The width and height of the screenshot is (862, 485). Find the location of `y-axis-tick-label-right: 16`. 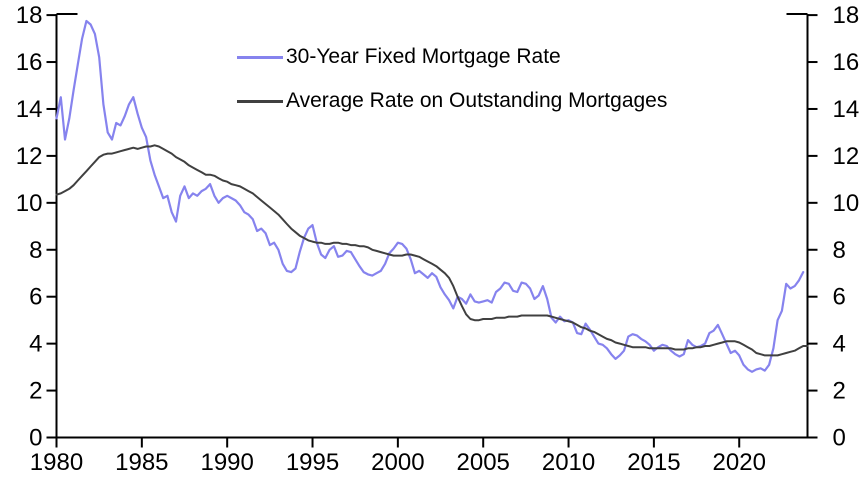

y-axis-tick-label-right: 16 is located at coordinates (846, 62).